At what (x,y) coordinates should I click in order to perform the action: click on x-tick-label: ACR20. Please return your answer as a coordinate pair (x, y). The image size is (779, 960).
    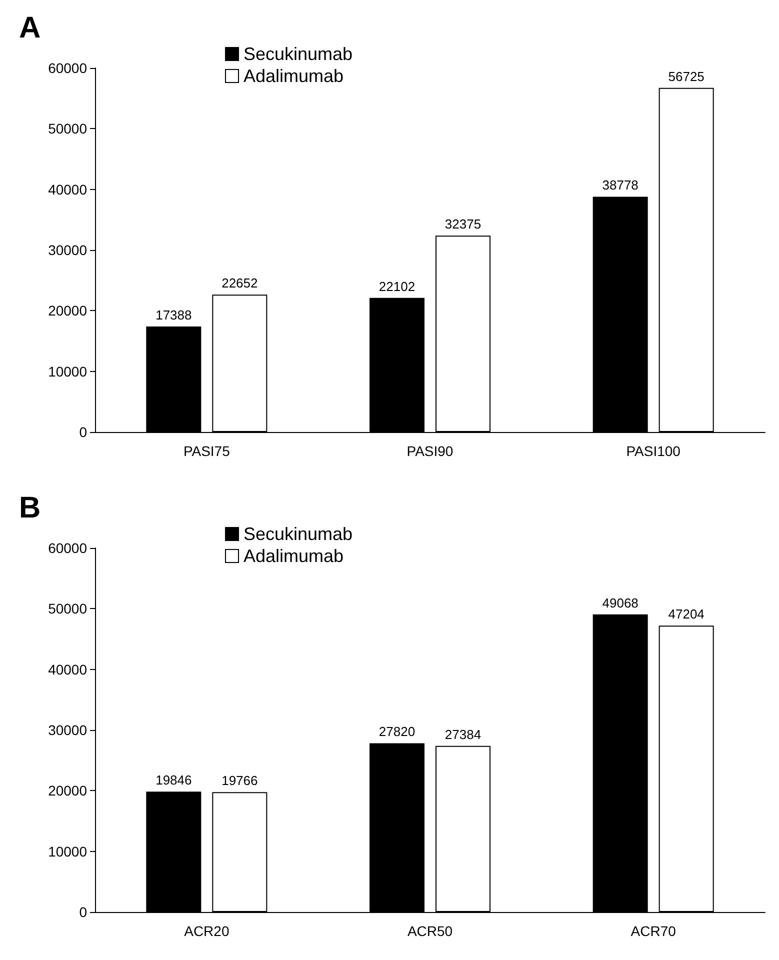
    Looking at the image, I should click on (207, 931).